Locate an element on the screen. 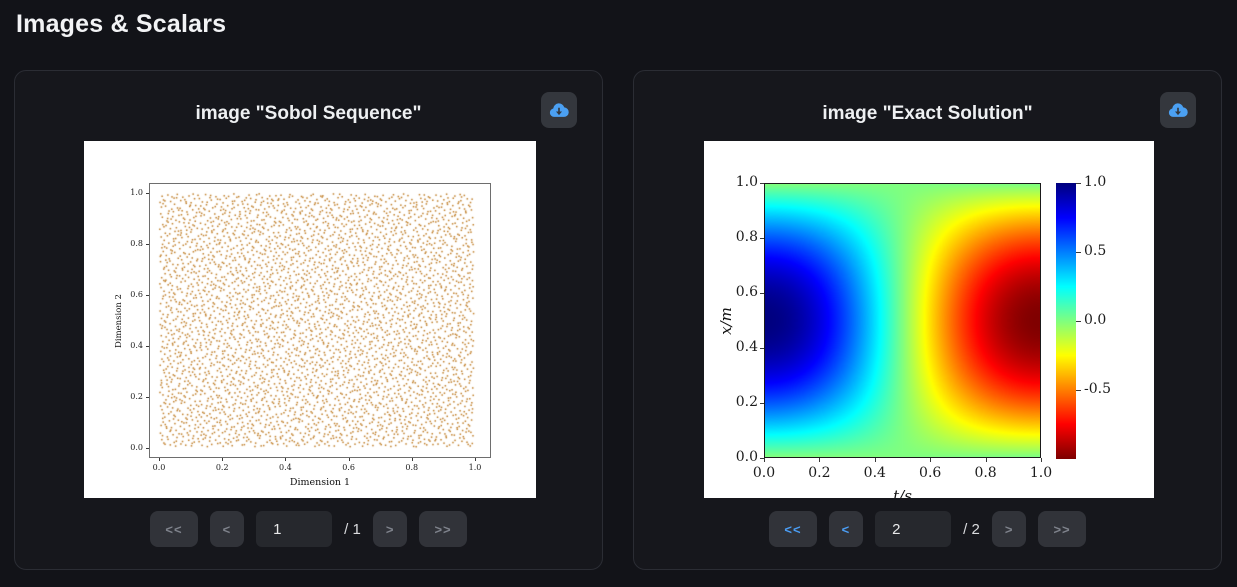 The image size is (1237, 587). pager: << < / 1 > >> is located at coordinates (308, 529).